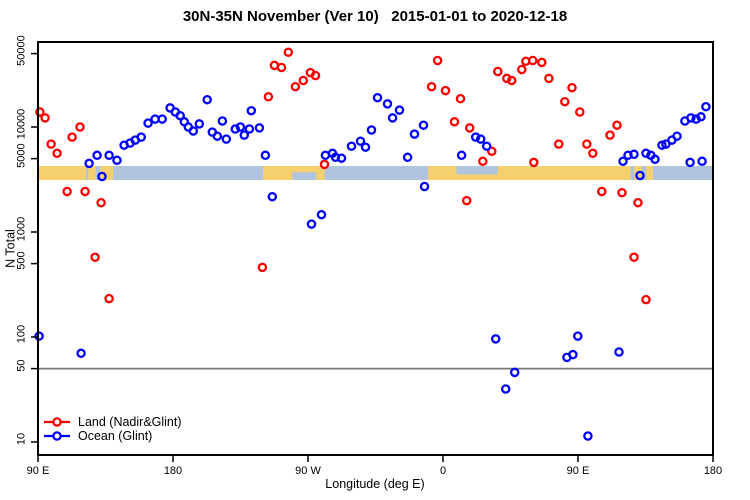  I want to click on x-axis-tick-label: 180, so click(713, 471).